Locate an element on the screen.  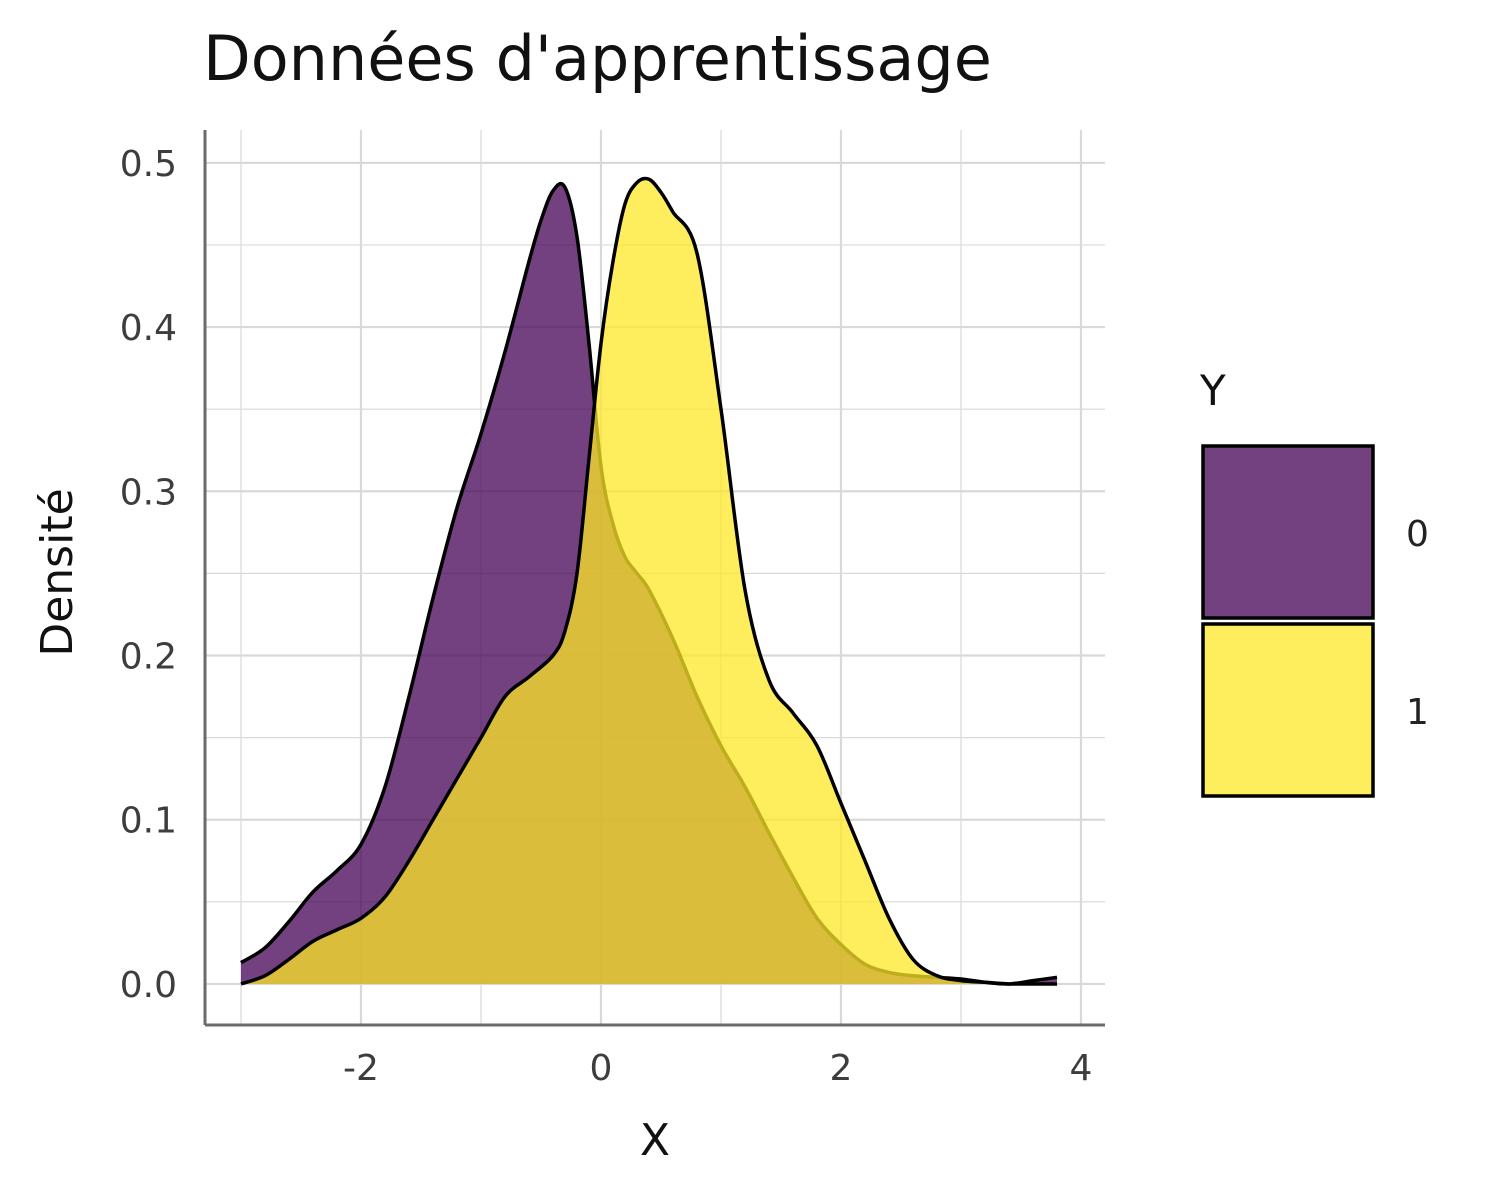
legend-title: Y is located at coordinates (1212, 390).